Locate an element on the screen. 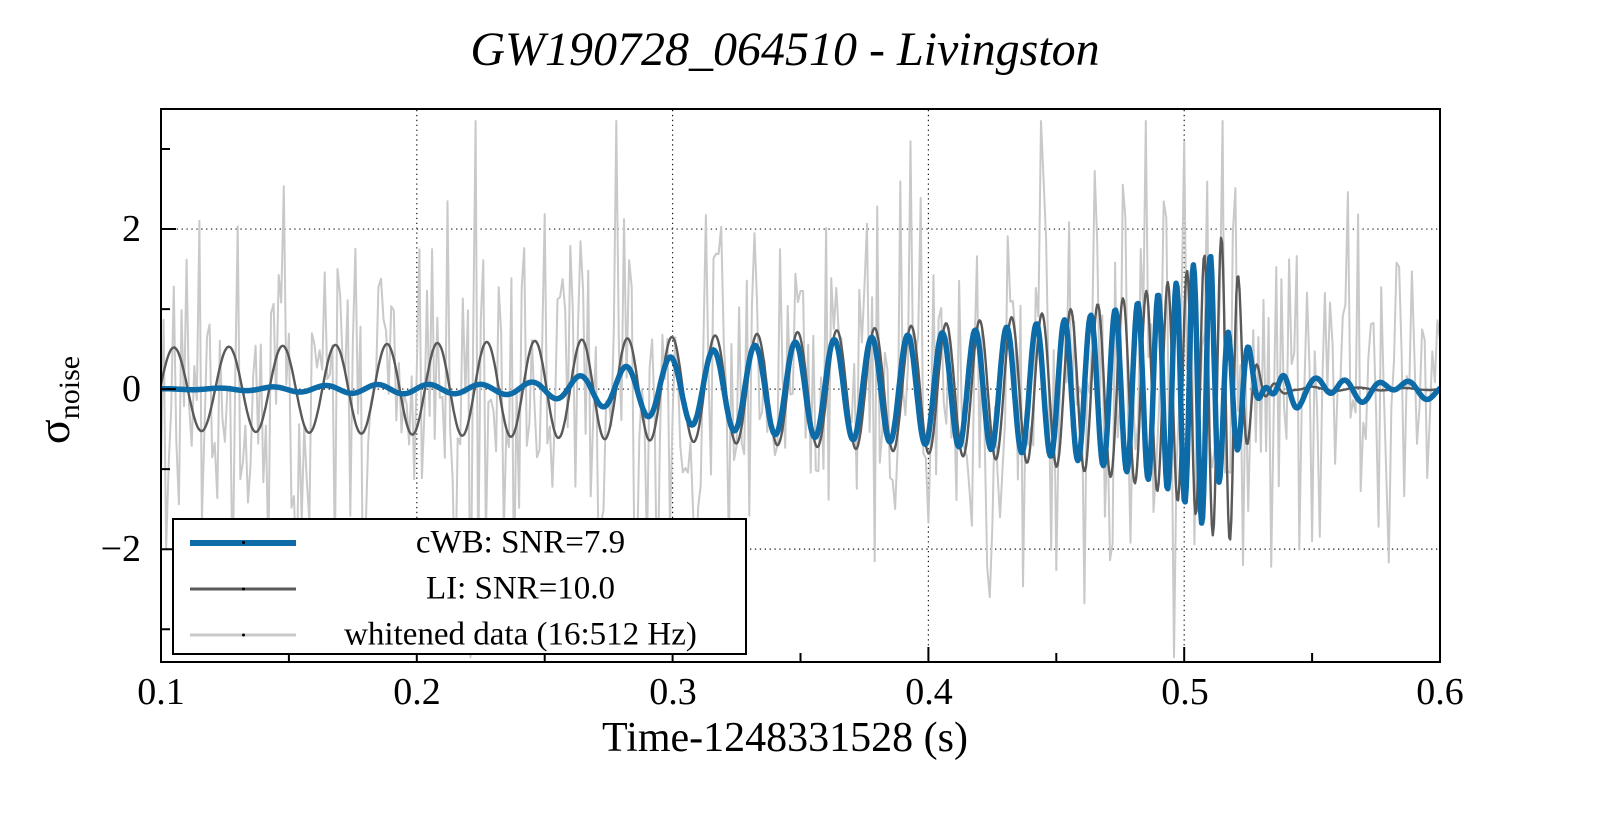 The height and width of the screenshot is (813, 1599). x-tick-label: 0.2 is located at coordinates (417, 692).